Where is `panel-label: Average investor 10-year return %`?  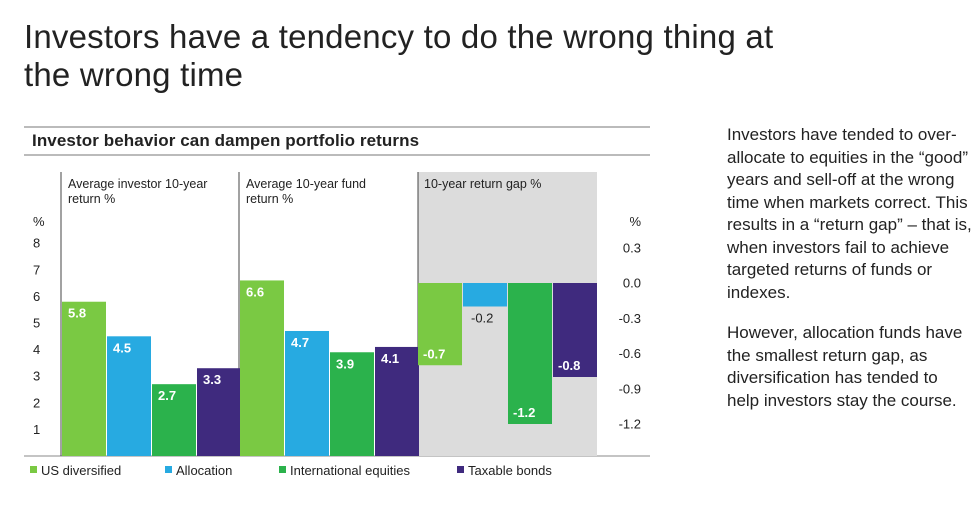
panel-label: Average investor 10-year return % is located at coordinates (137, 191).